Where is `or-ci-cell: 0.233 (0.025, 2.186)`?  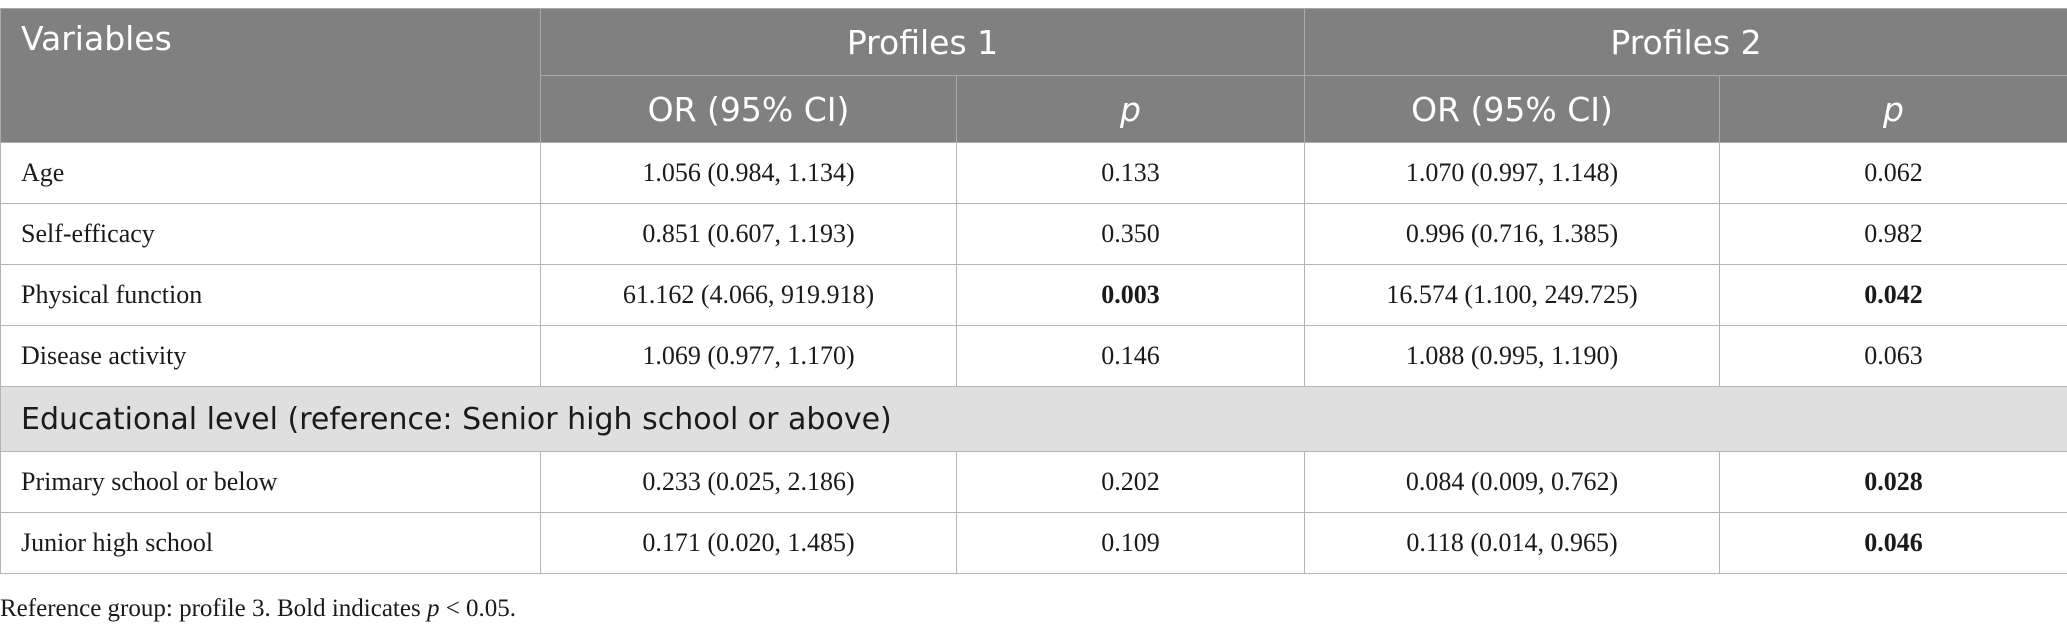
or-ci-cell: 0.233 (0.025, 2.186) is located at coordinates (748, 482).